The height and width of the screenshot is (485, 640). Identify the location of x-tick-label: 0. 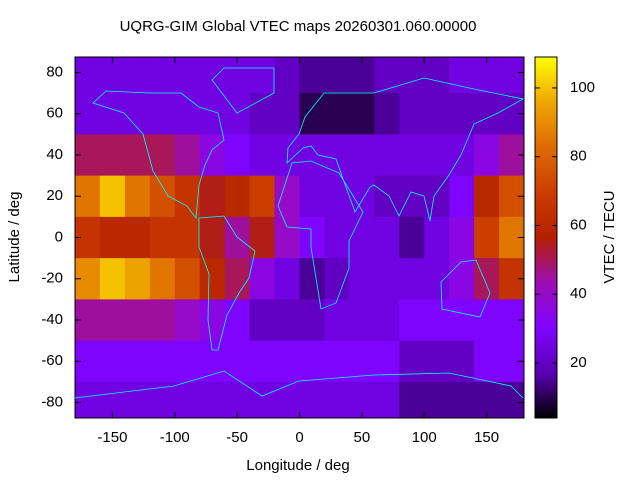
(299, 437).